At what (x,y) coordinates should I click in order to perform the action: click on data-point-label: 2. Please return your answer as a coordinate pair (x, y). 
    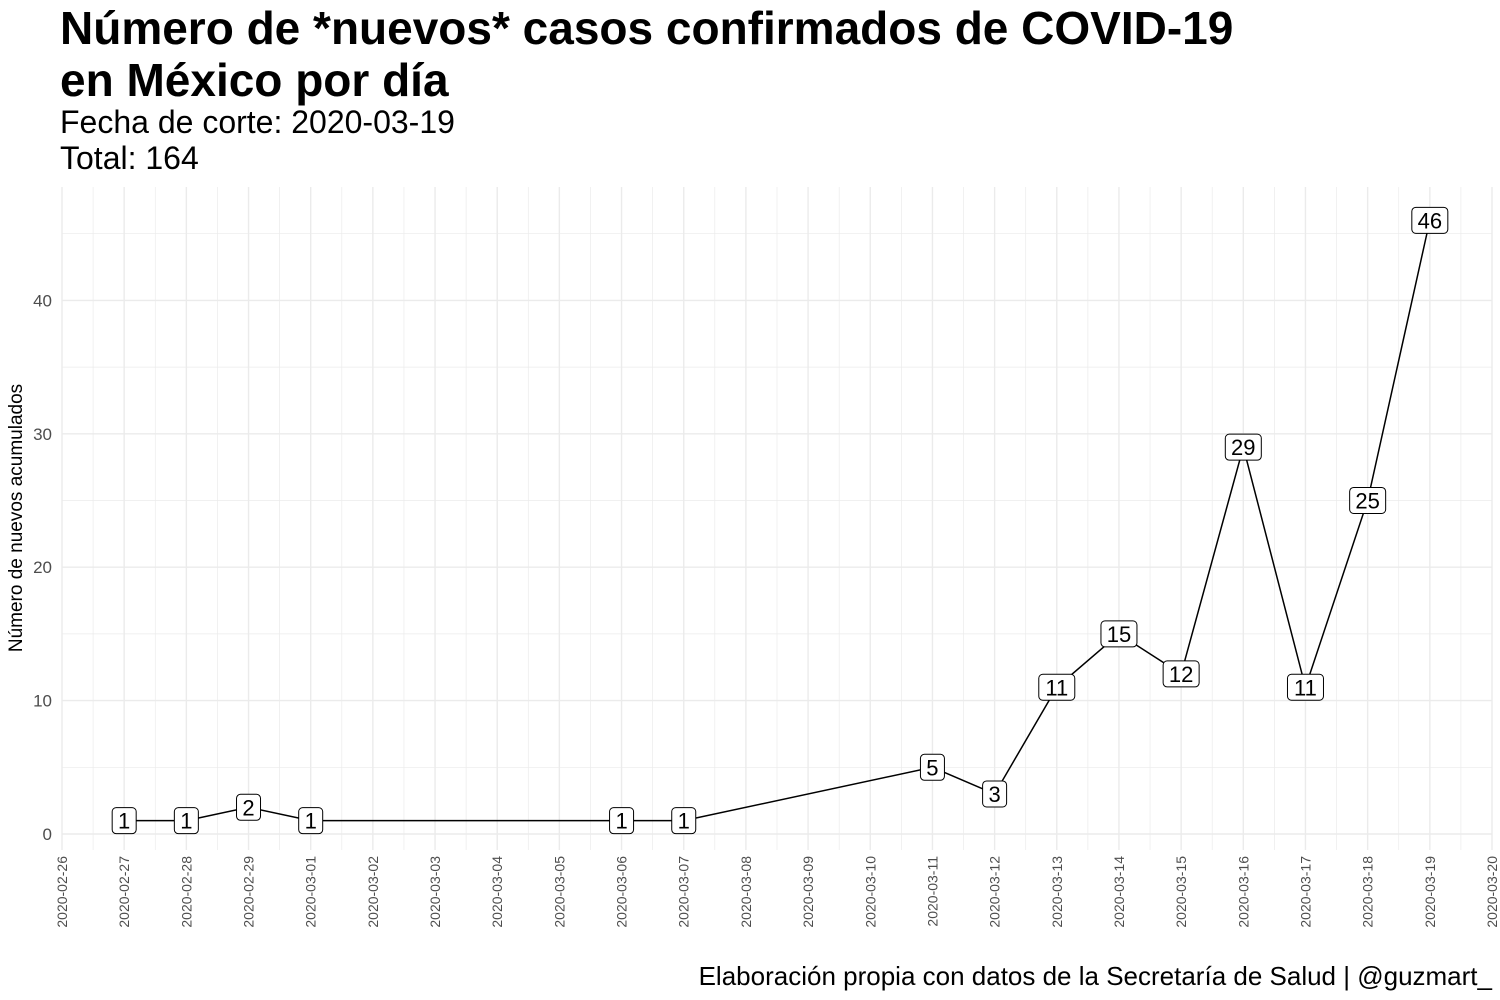
    Looking at the image, I should click on (249, 807).